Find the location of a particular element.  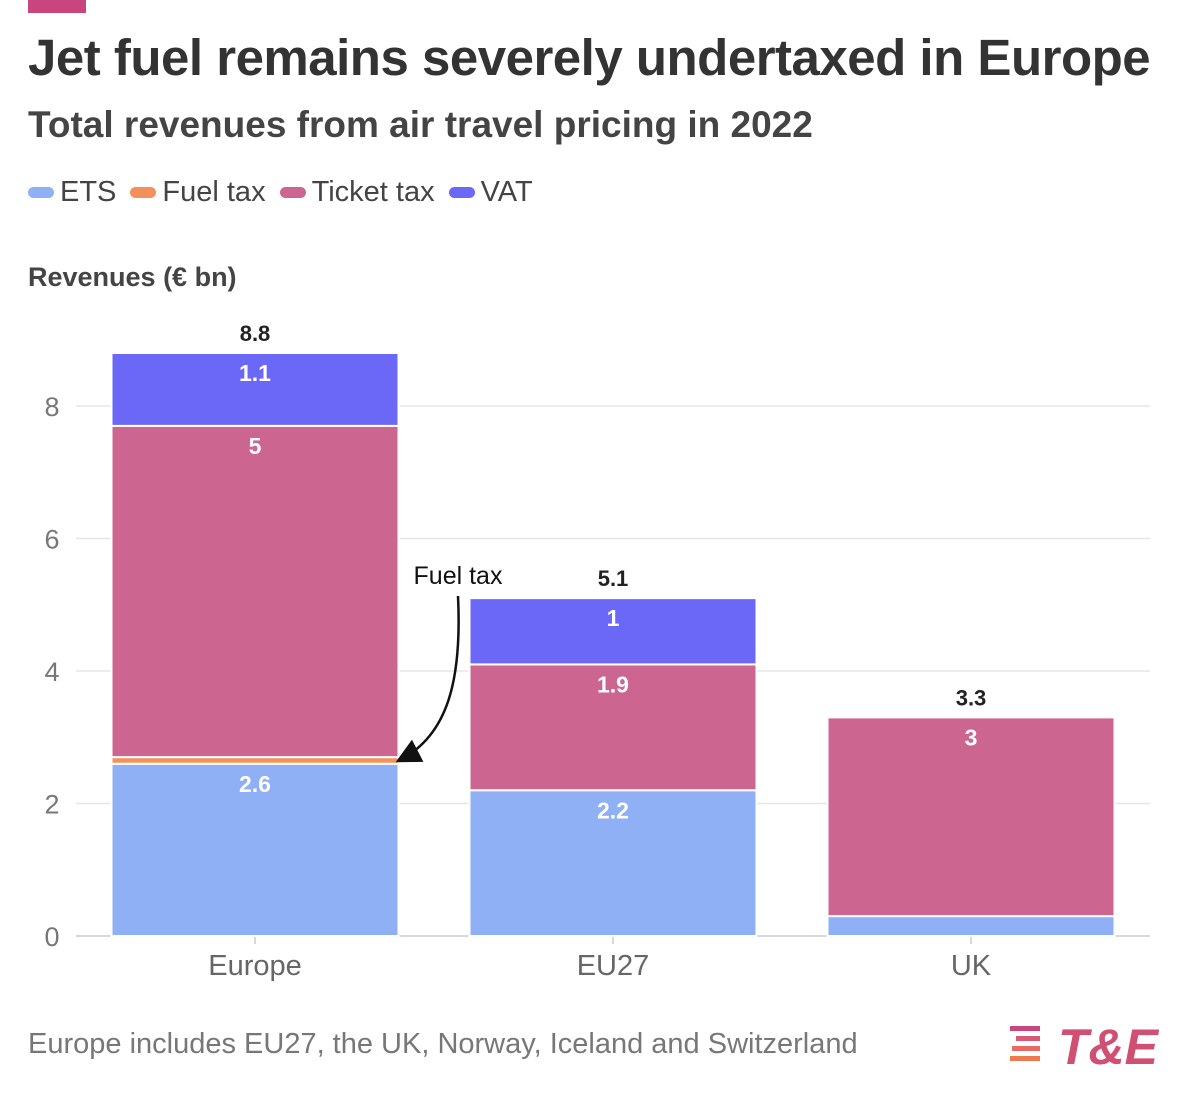

data-label: 5 is located at coordinates (255, 446).